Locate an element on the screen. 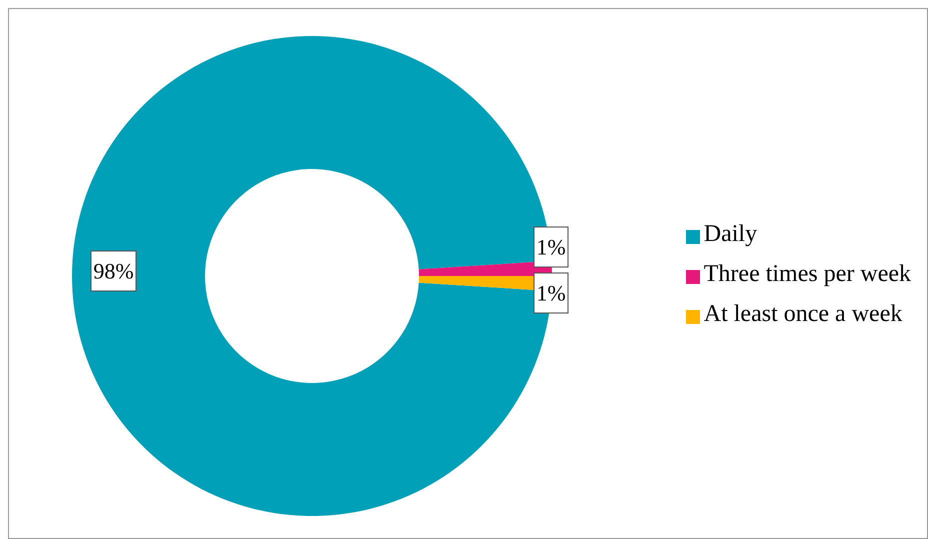  legend-label: Three times per week is located at coordinates (807, 273).